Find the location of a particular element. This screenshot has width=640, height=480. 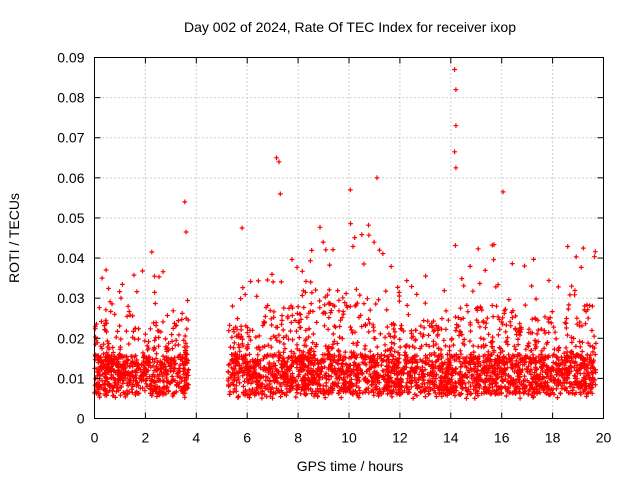

x-tick-label: 2 is located at coordinates (146, 438).